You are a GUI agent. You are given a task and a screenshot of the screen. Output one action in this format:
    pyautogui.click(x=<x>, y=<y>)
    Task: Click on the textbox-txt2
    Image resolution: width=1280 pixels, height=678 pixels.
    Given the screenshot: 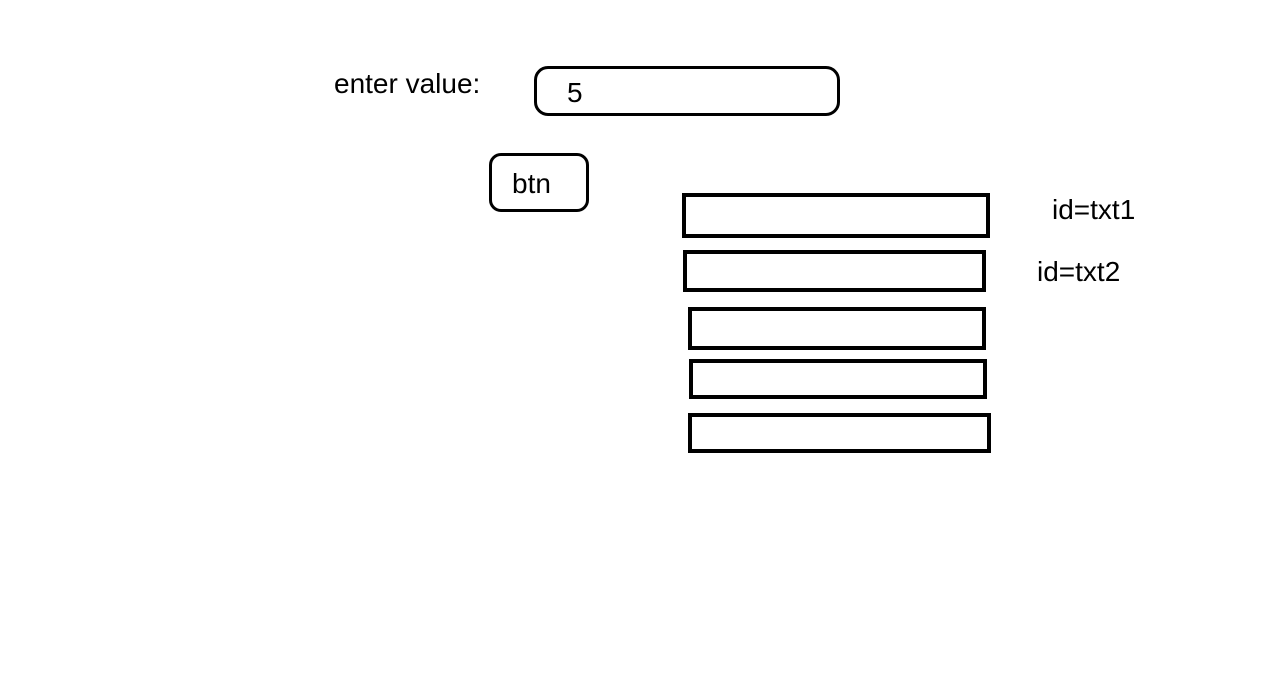 What is the action you would take?
    pyautogui.click(x=834, y=271)
    